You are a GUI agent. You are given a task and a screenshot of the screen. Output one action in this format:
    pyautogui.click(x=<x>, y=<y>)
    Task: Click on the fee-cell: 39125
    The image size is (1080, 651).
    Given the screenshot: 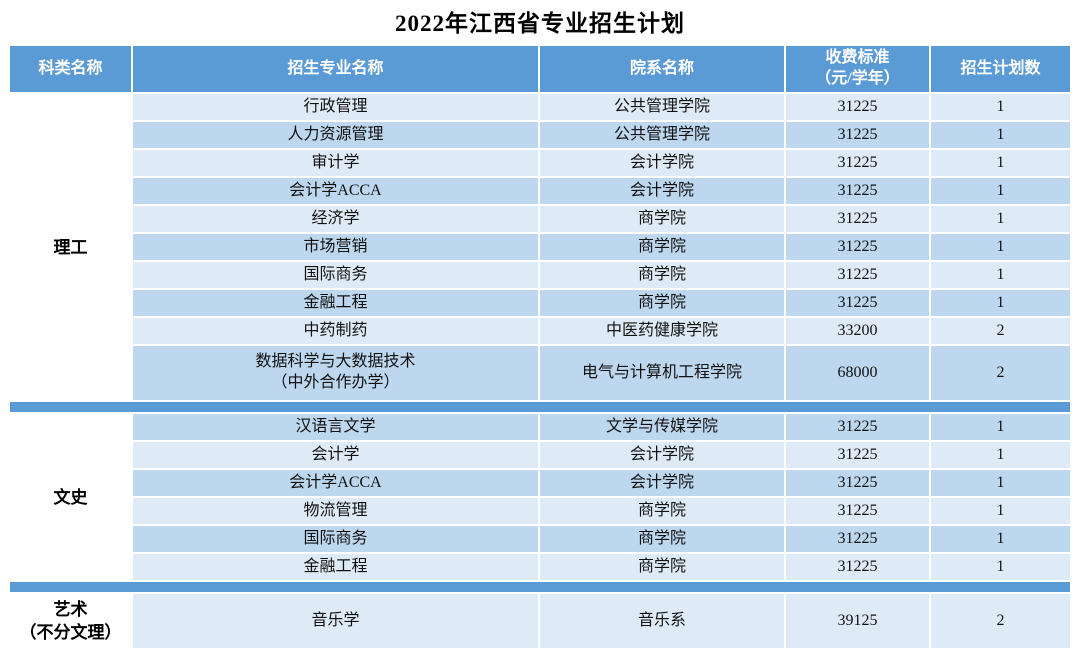 What is the action you would take?
    pyautogui.click(x=858, y=621)
    